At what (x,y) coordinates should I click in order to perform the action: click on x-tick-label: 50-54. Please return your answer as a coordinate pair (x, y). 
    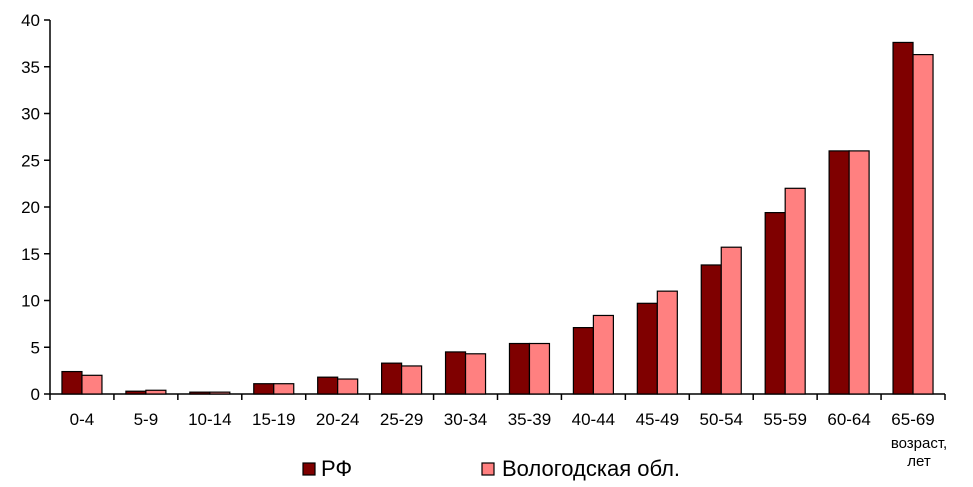
    Looking at the image, I should click on (721, 419).